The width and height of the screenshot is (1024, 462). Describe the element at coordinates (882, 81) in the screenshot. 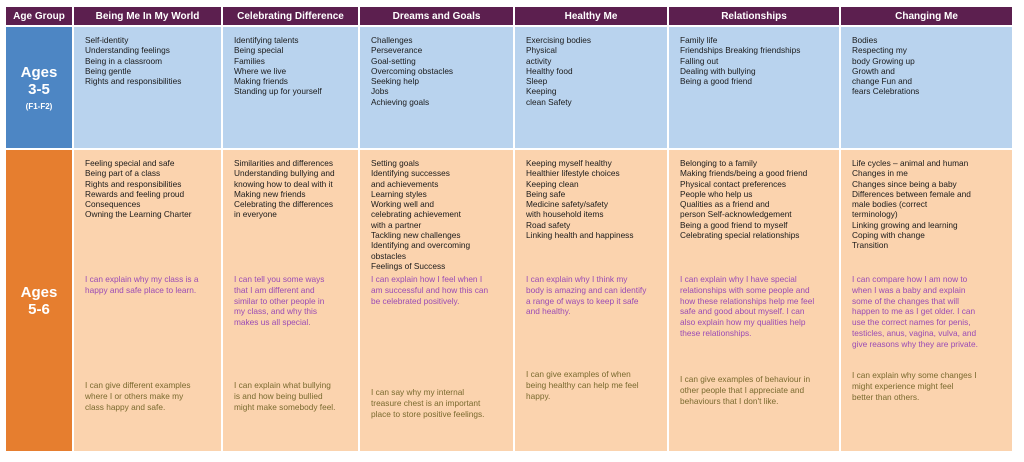

I see `text-line: change Fun and` at that location.